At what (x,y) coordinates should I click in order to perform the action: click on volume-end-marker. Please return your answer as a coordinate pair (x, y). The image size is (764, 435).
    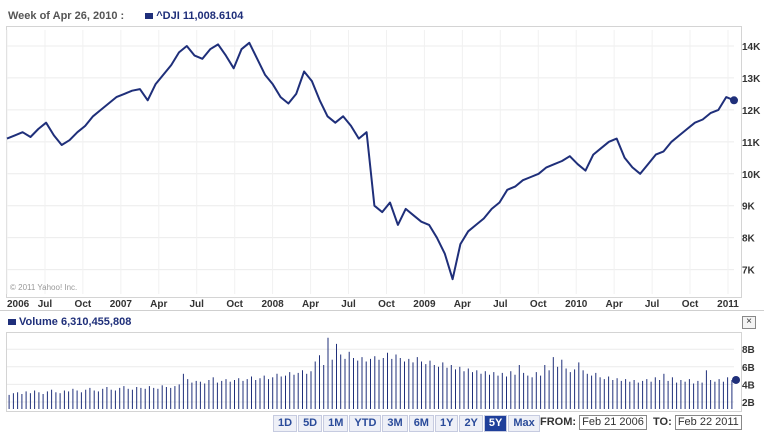
    Looking at the image, I should click on (736, 379).